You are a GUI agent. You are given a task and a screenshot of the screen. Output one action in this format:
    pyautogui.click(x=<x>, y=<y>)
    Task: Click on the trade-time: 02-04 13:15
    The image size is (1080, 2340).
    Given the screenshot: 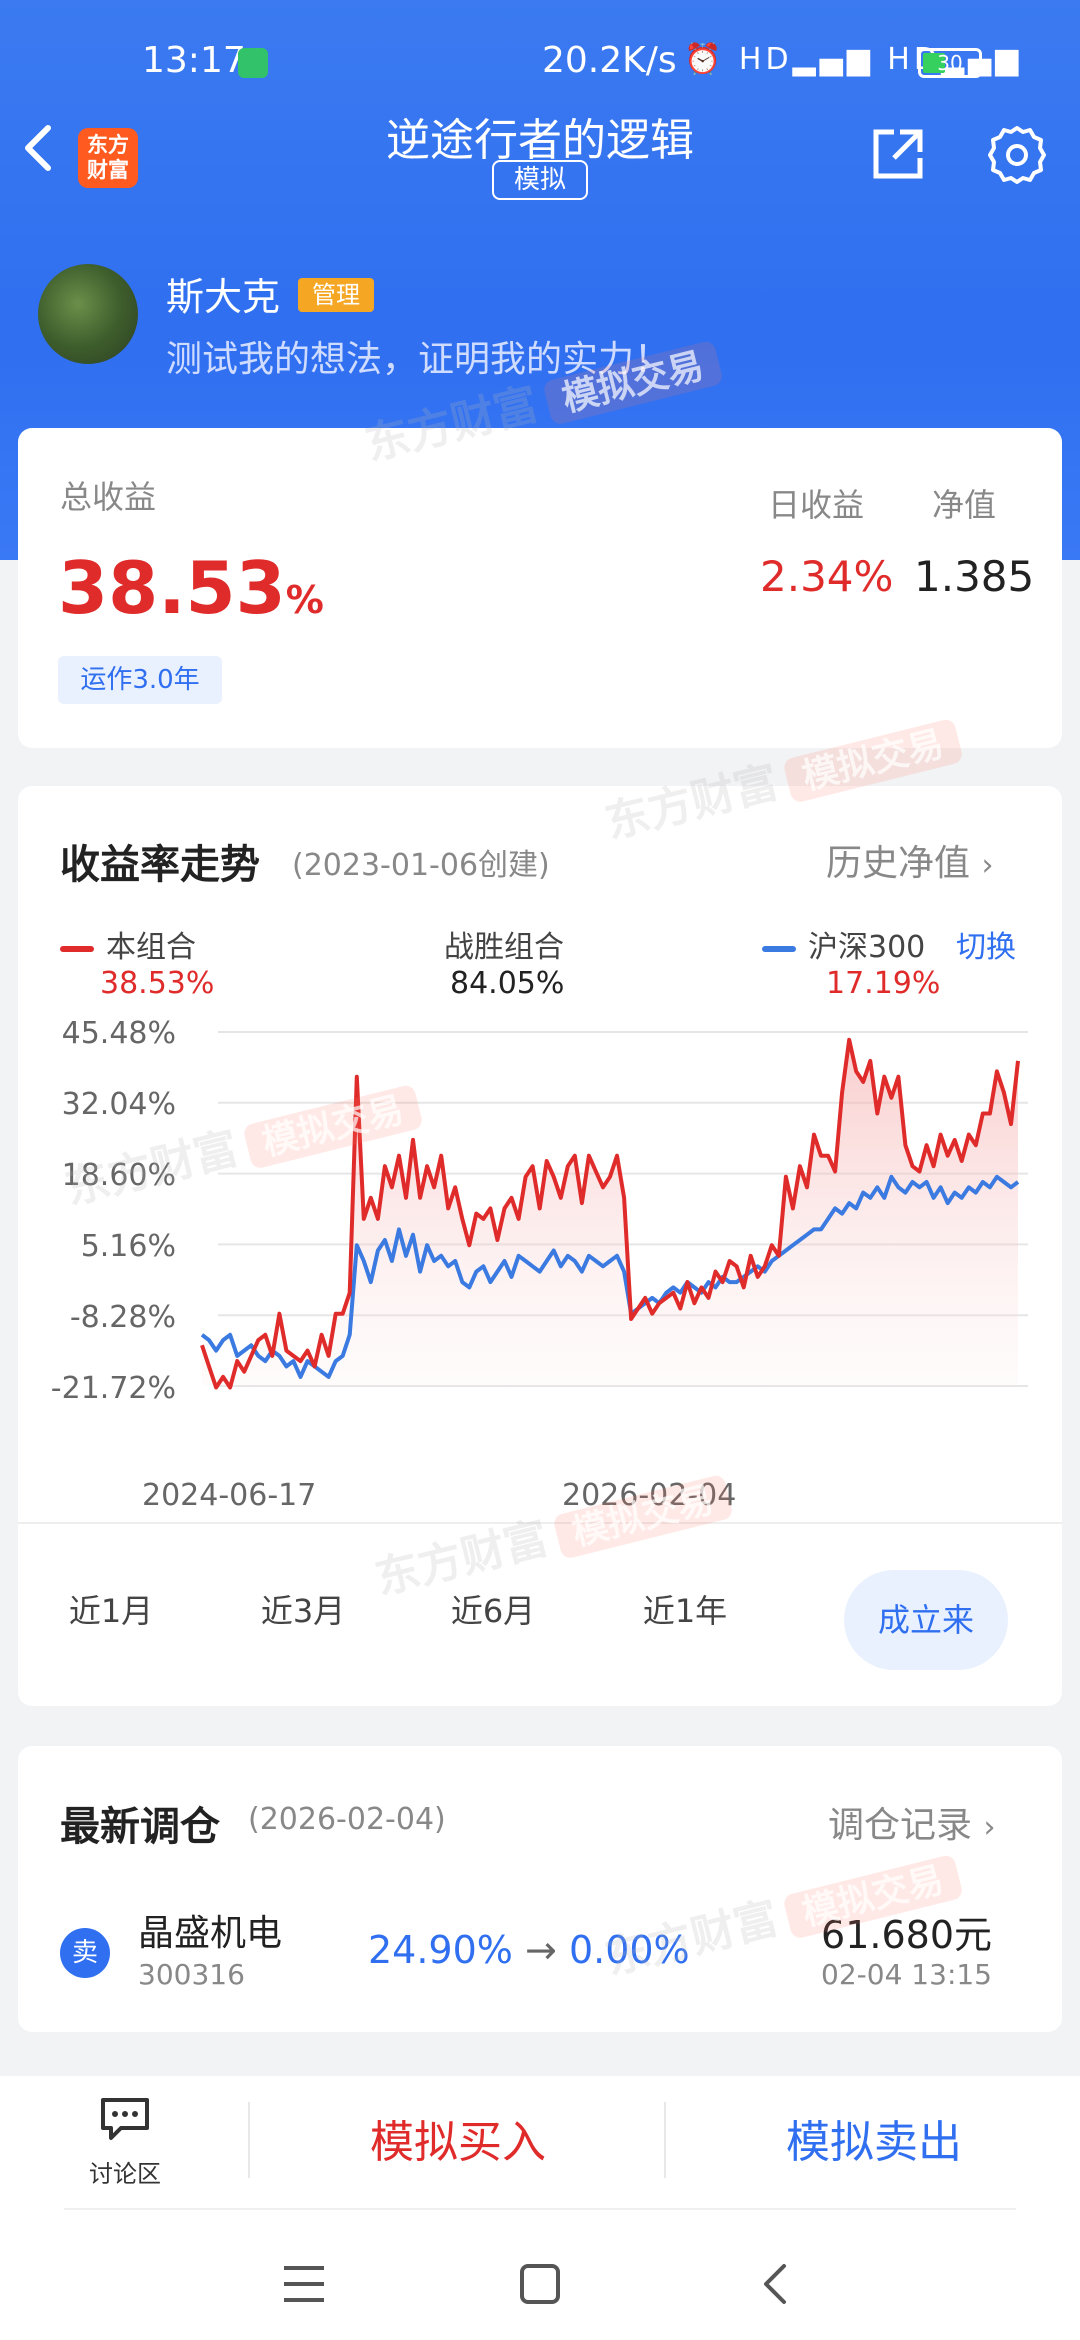 What is the action you would take?
    pyautogui.click(x=906, y=1974)
    